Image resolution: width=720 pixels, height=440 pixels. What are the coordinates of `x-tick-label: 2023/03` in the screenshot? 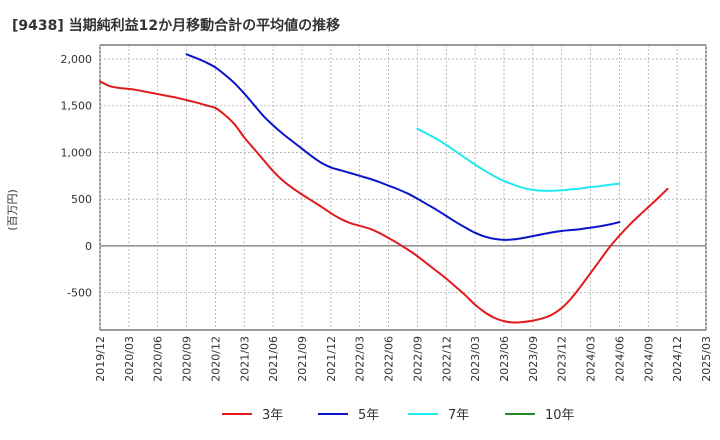 It's located at (475, 359).